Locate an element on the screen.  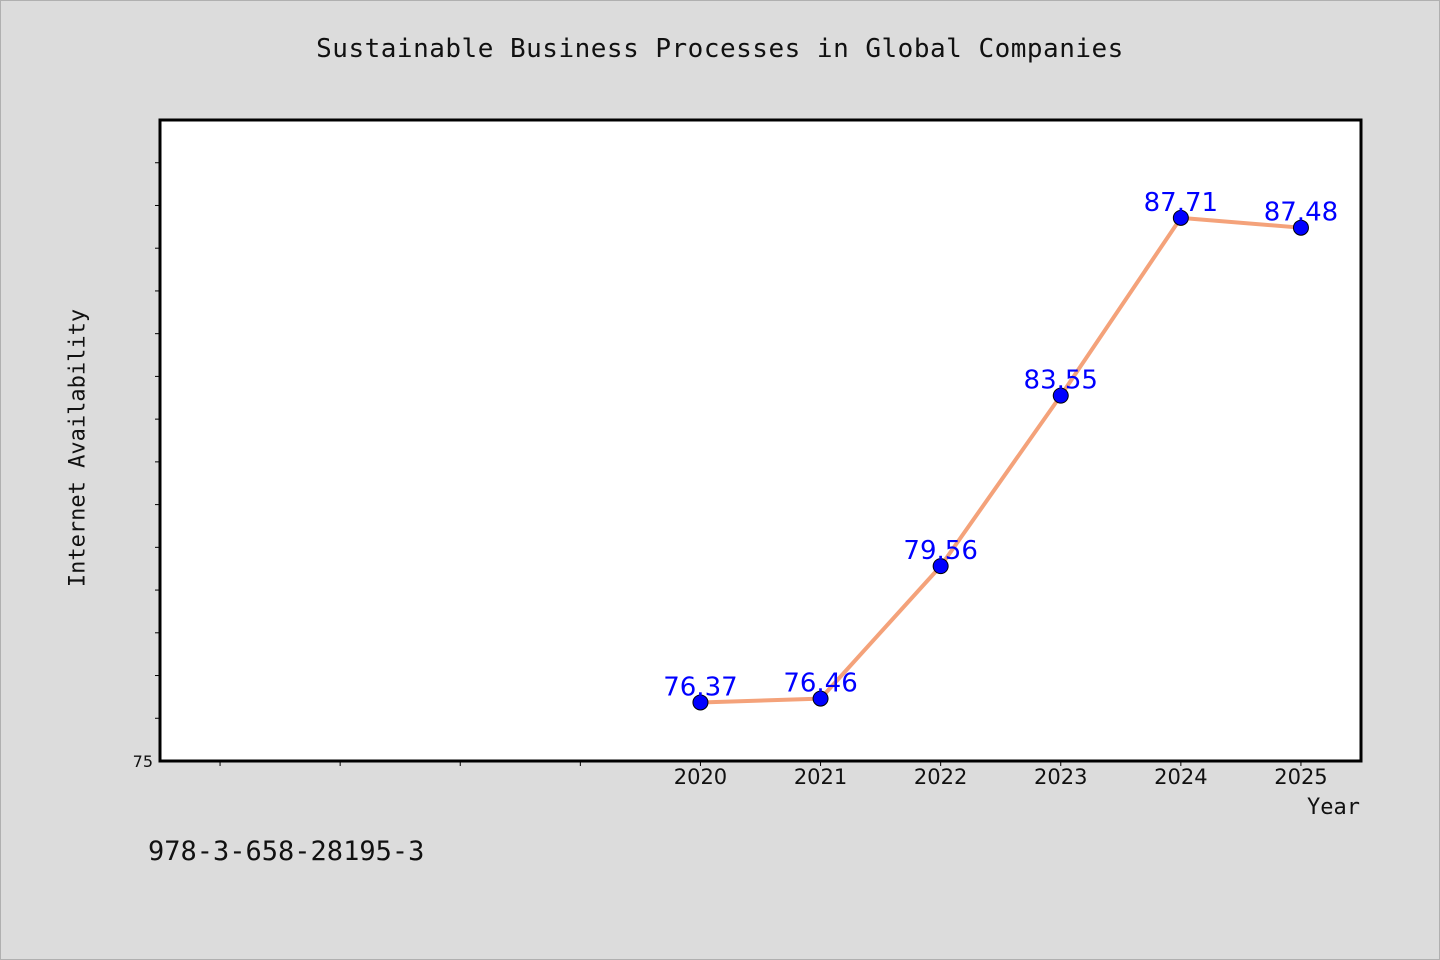
x-axis-label: Year is located at coordinates (1333, 807).